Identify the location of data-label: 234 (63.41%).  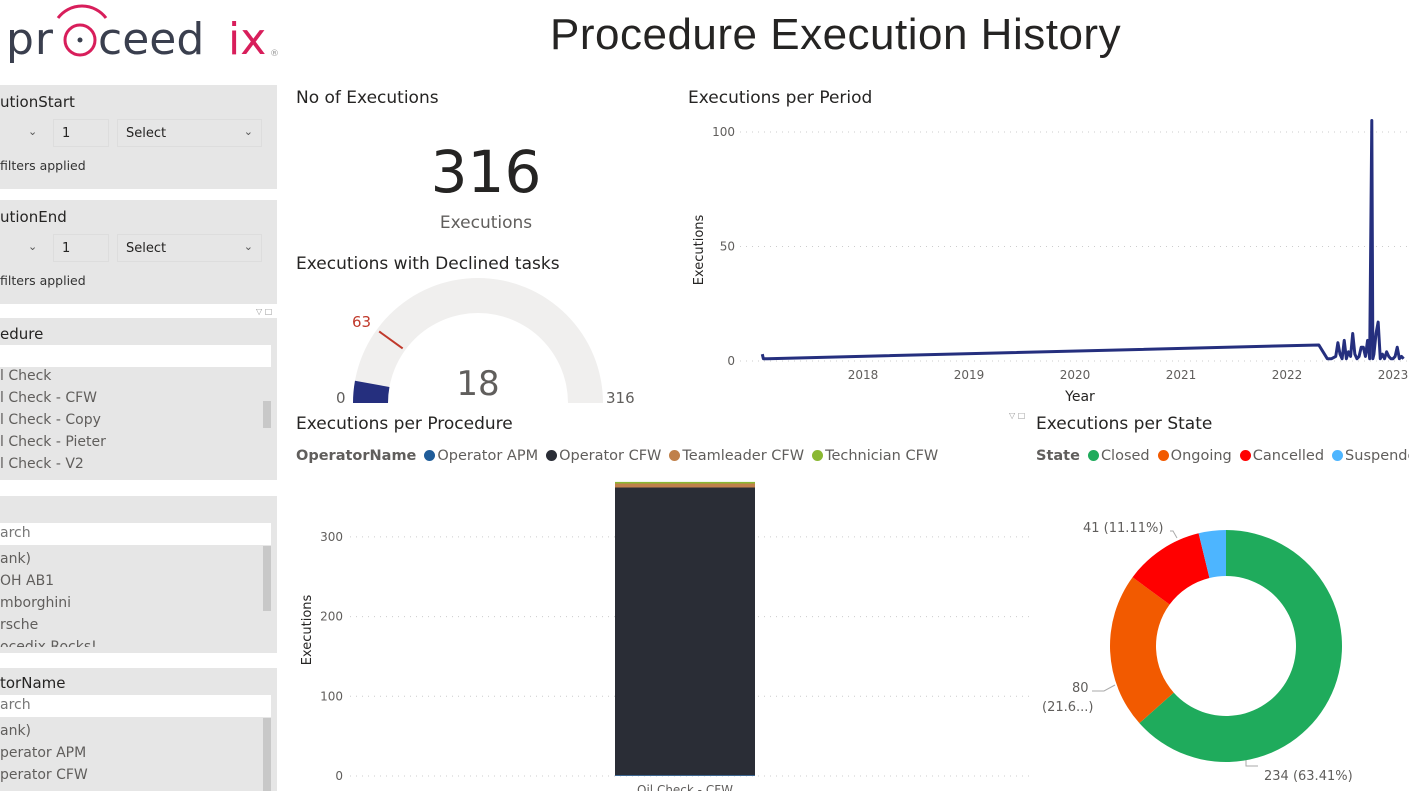
(1308, 776).